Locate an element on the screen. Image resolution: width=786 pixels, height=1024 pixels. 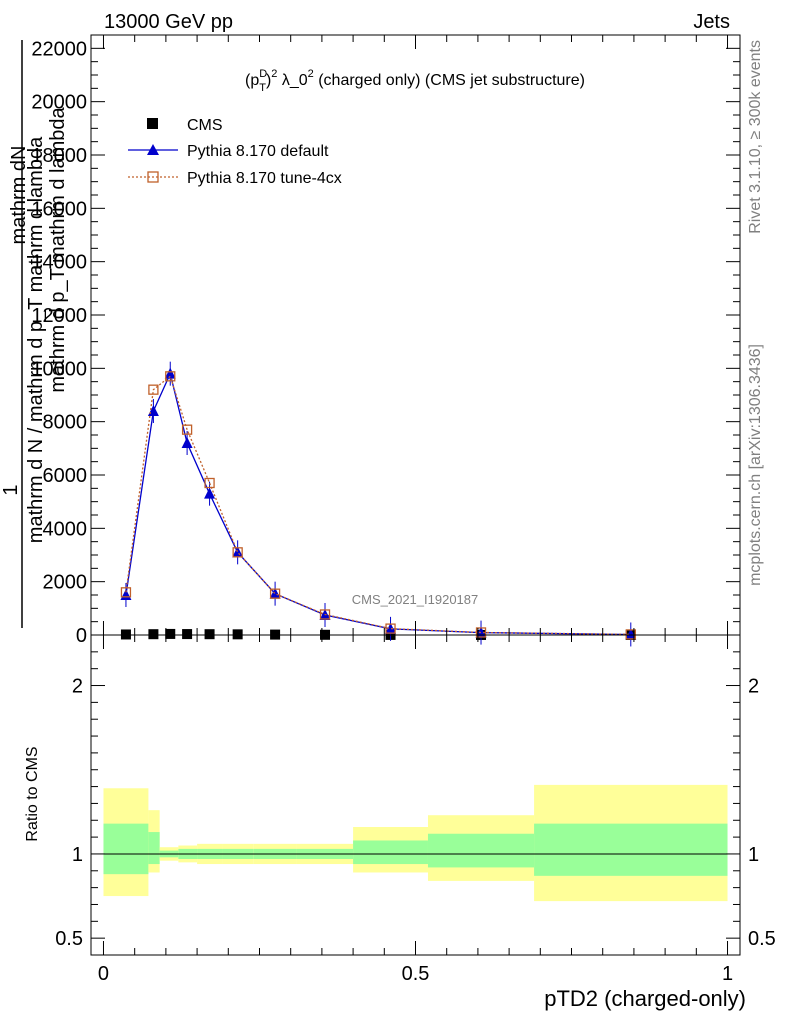
main-y-tick-label: 10000 is located at coordinates (59, 369).